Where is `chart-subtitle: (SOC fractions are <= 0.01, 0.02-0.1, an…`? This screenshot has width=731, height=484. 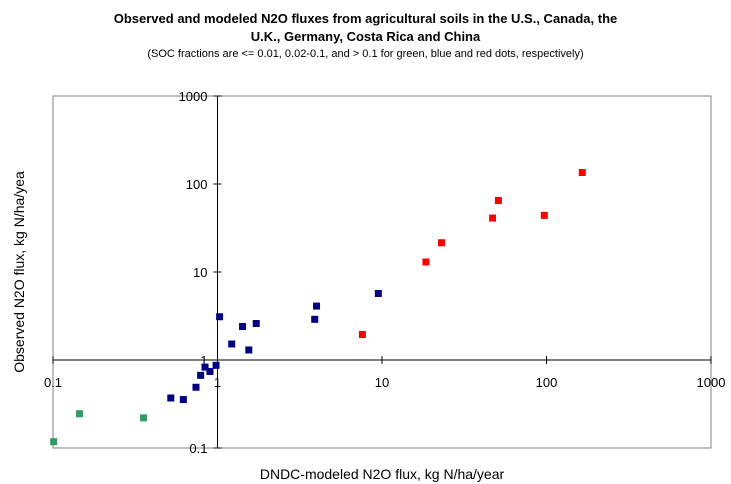
chart-subtitle: (SOC fractions are <= 0.01, 0.02-0.1, an… is located at coordinates (365, 54).